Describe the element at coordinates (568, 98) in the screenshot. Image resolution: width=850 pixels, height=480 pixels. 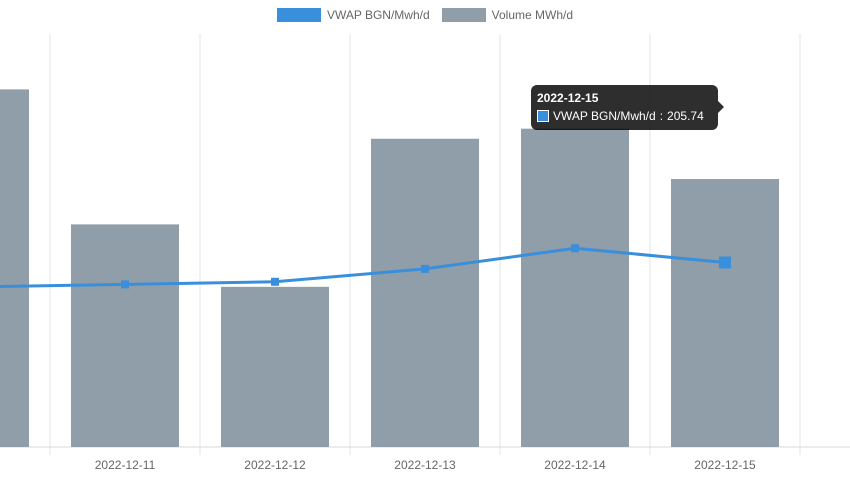
I see `tooltip-title: 2022-12-15` at that location.